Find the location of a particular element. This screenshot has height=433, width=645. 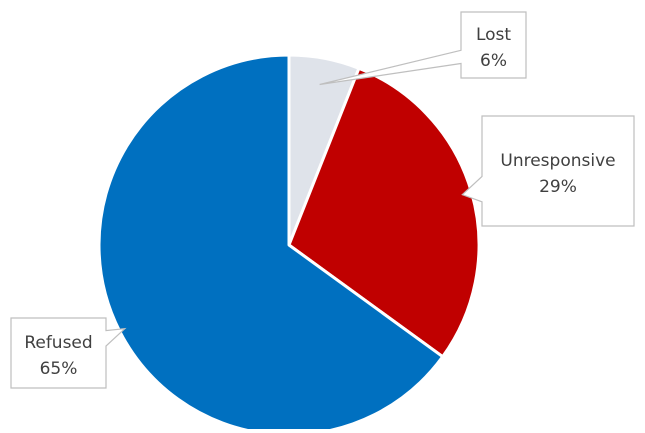

callout-unresponsive: Unresponsive 29% is located at coordinates (548, 171).